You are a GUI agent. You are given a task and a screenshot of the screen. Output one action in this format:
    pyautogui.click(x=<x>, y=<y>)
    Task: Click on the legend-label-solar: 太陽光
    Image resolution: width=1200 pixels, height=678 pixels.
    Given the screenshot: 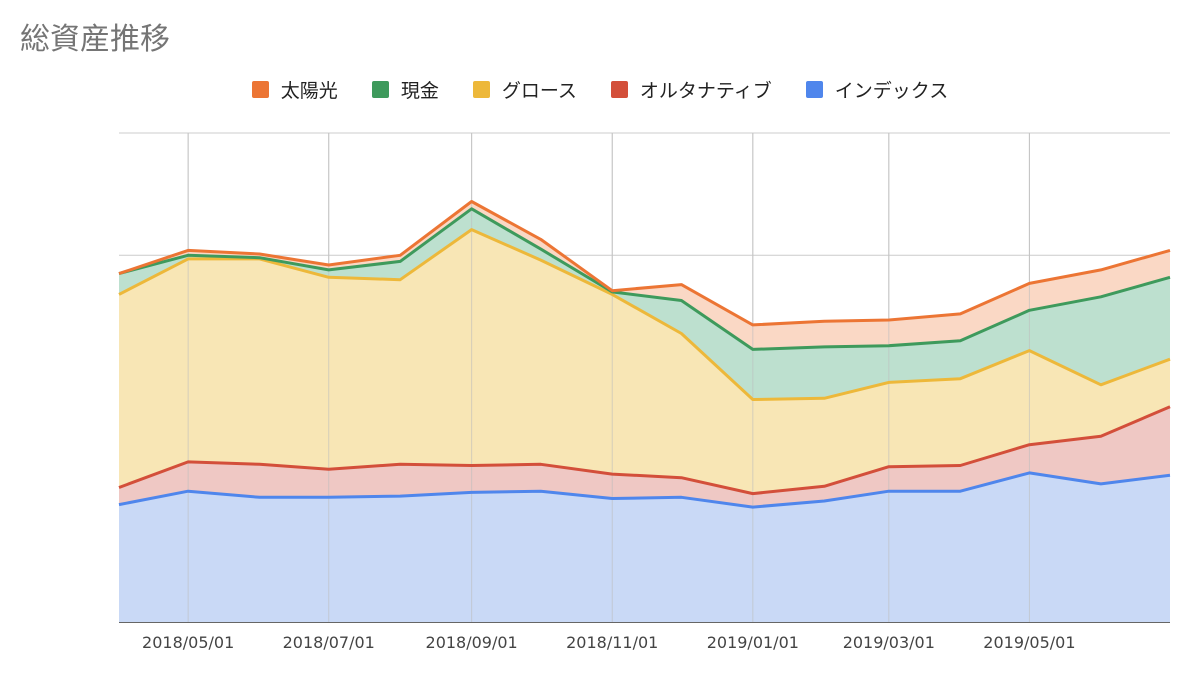 What is the action you would take?
    pyautogui.click(x=309, y=91)
    